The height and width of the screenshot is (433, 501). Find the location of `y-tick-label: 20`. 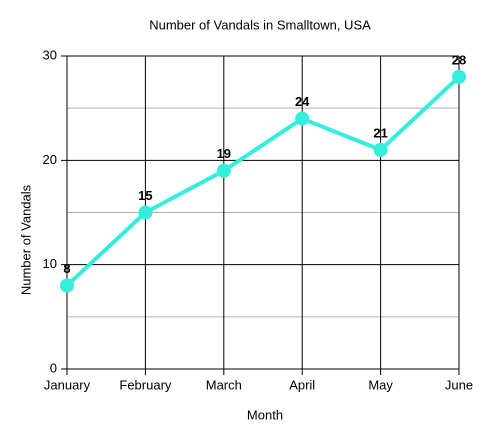

y-tick-label: 20 is located at coordinates (50, 159).